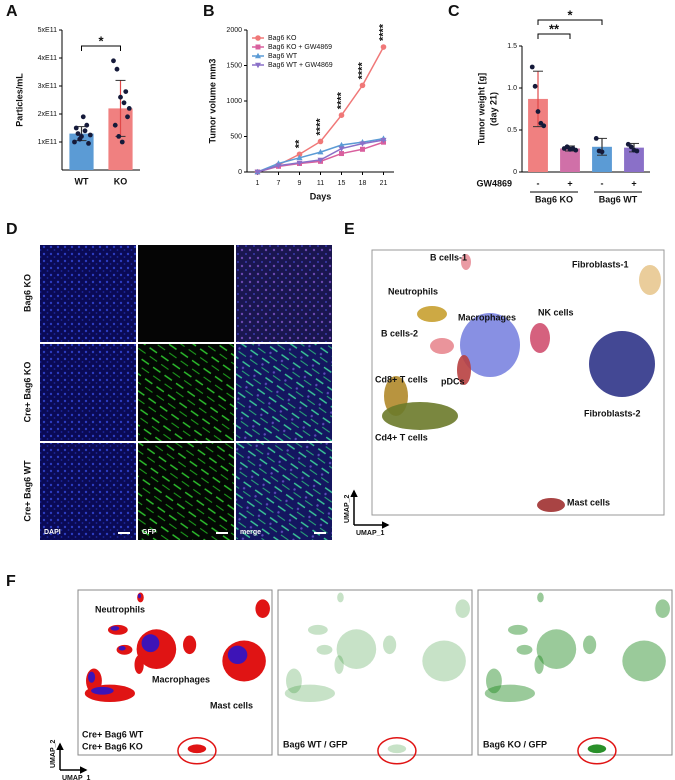  What do you see at coordinates (101, 40) in the screenshot?
I see `significance-label: *` at bounding box center [101, 40].